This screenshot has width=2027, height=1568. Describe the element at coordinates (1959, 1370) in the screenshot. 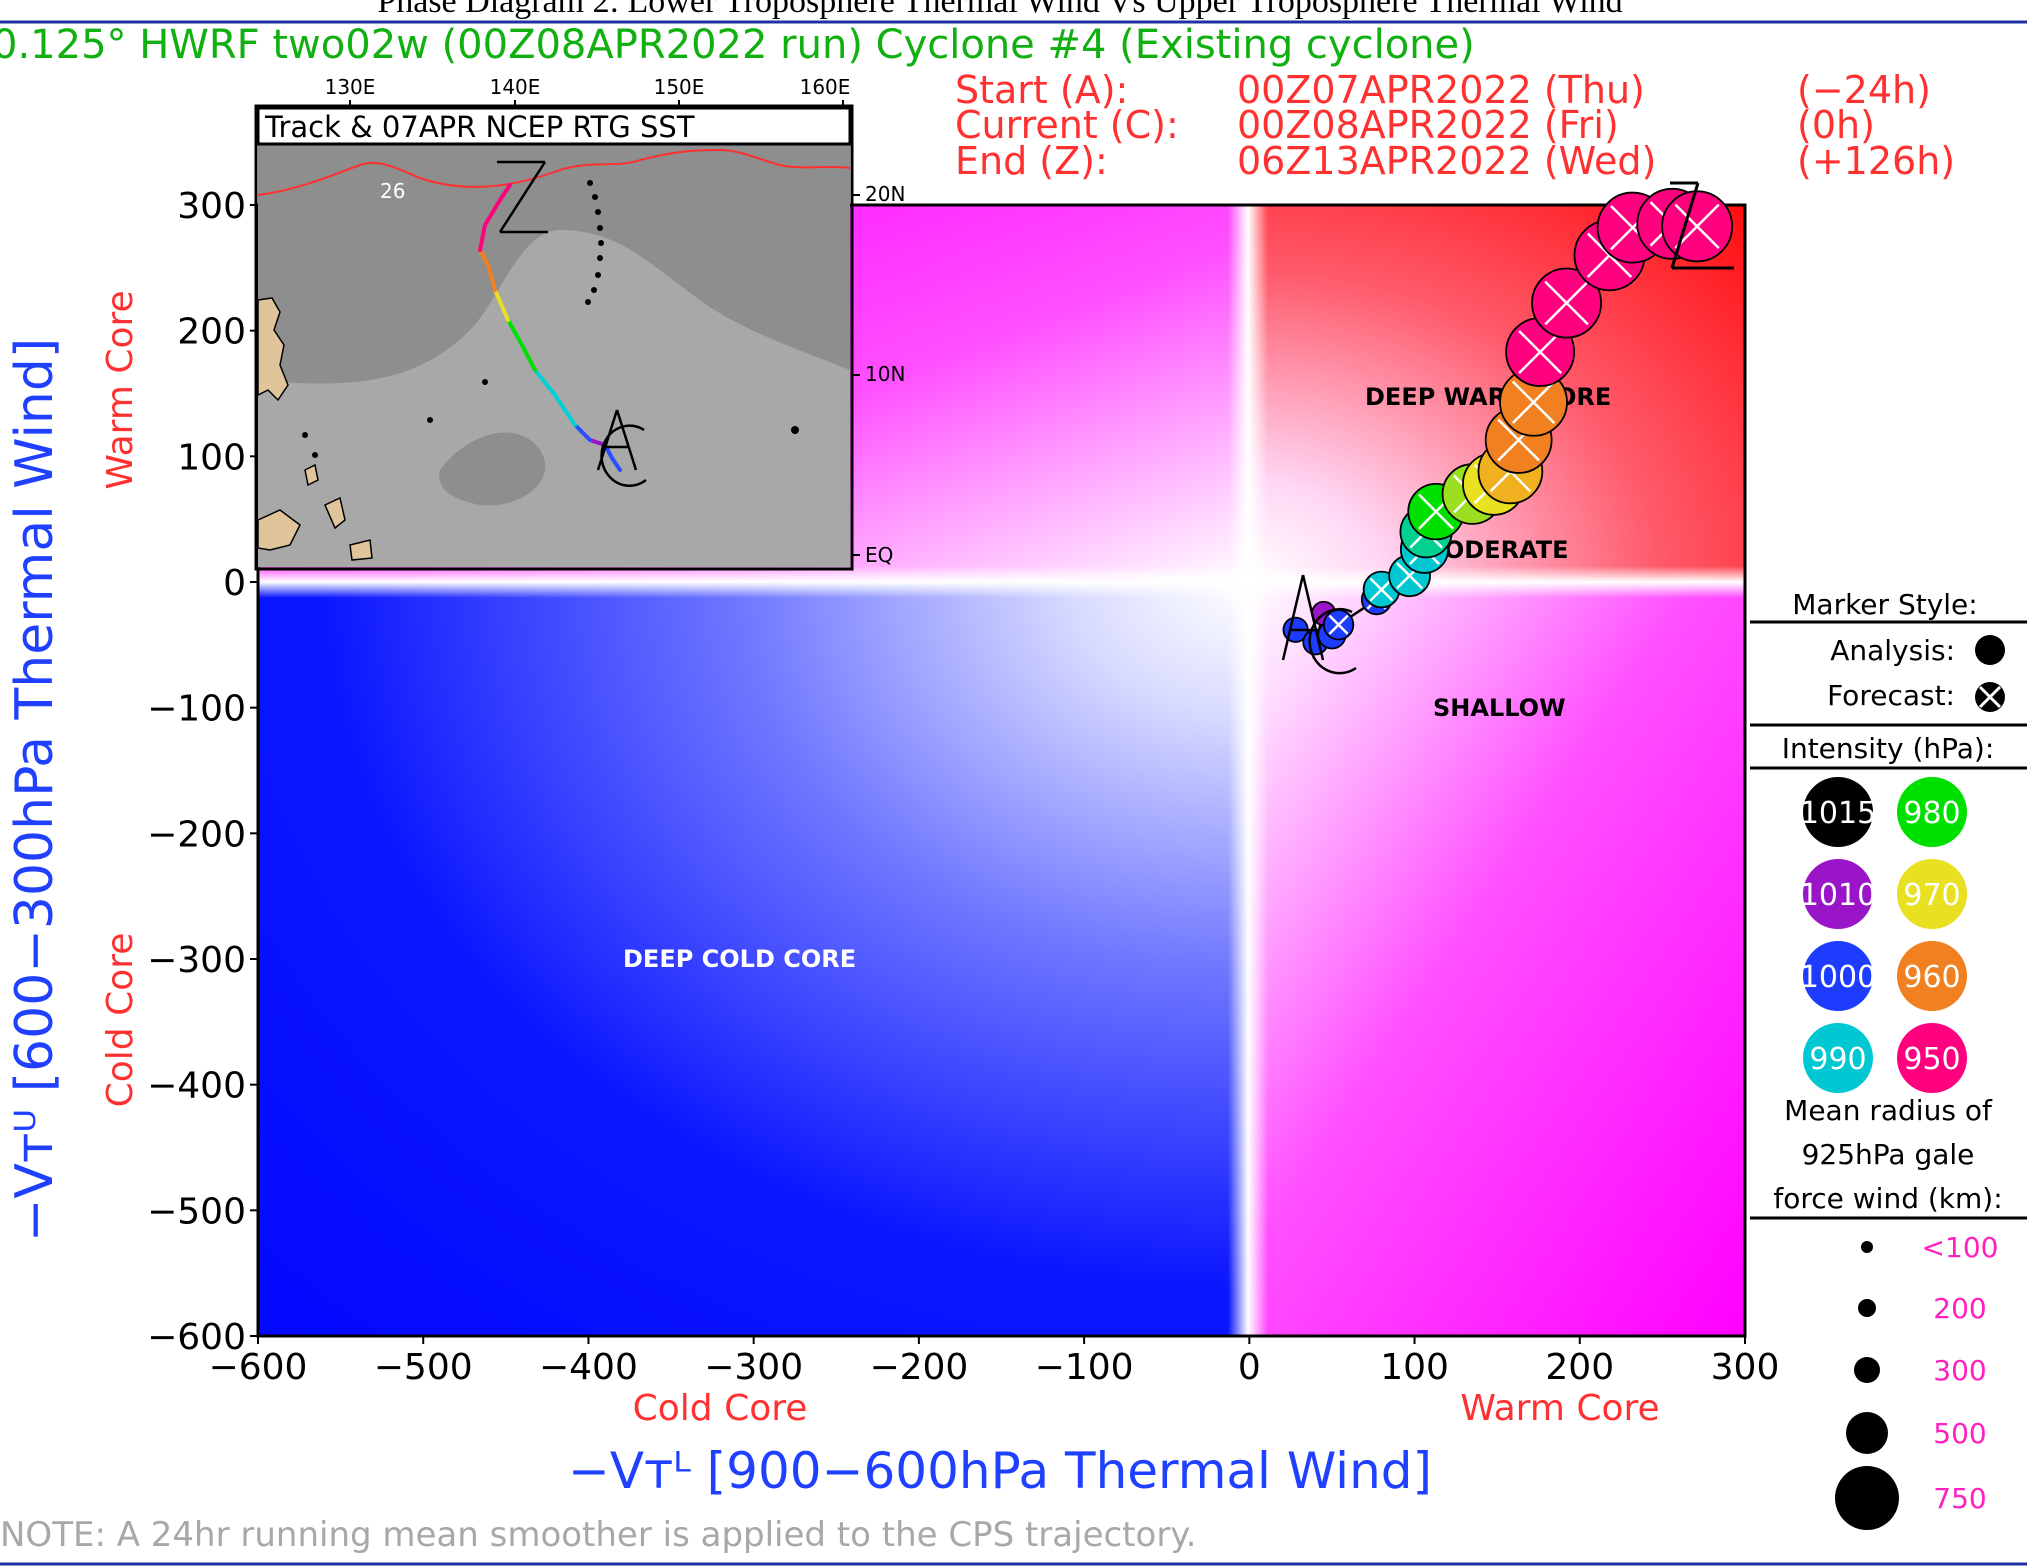

I see `radius-swatch-label: 300` at that location.